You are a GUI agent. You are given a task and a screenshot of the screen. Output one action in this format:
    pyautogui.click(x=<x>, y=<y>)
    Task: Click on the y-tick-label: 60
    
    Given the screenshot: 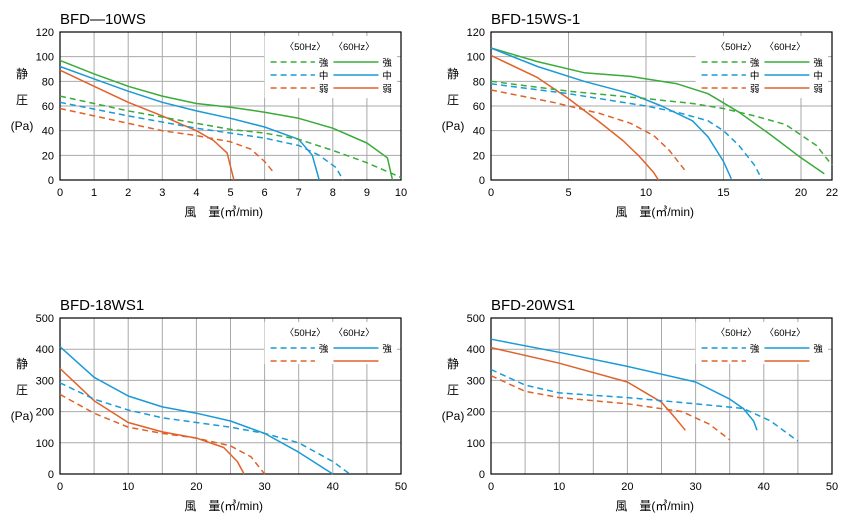 What is the action you would take?
    pyautogui.click(x=479, y=107)
    